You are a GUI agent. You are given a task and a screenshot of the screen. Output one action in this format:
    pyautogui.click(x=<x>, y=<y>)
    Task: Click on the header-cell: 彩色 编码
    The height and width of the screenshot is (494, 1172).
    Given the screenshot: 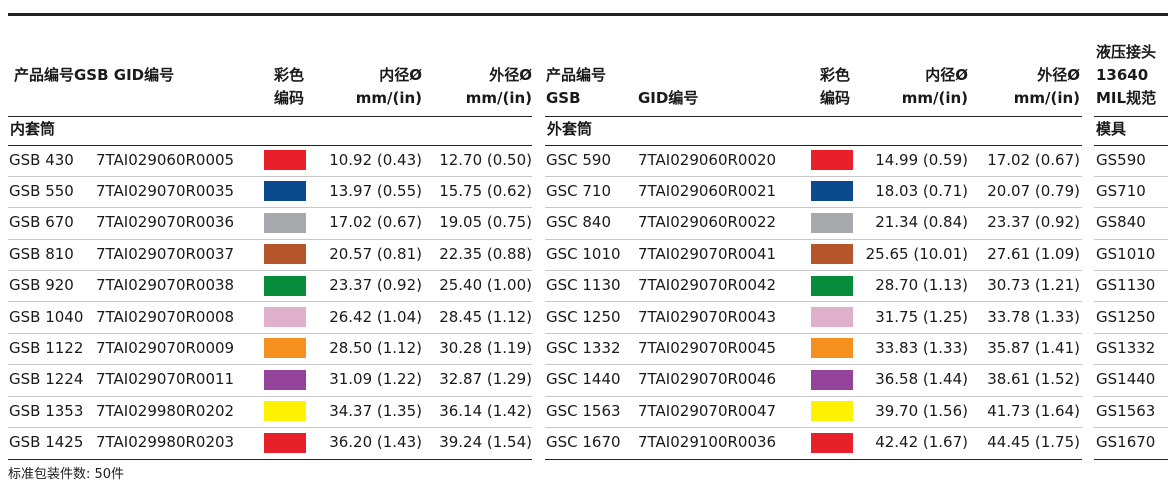 What is the action you would take?
    pyautogui.click(x=835, y=86)
    